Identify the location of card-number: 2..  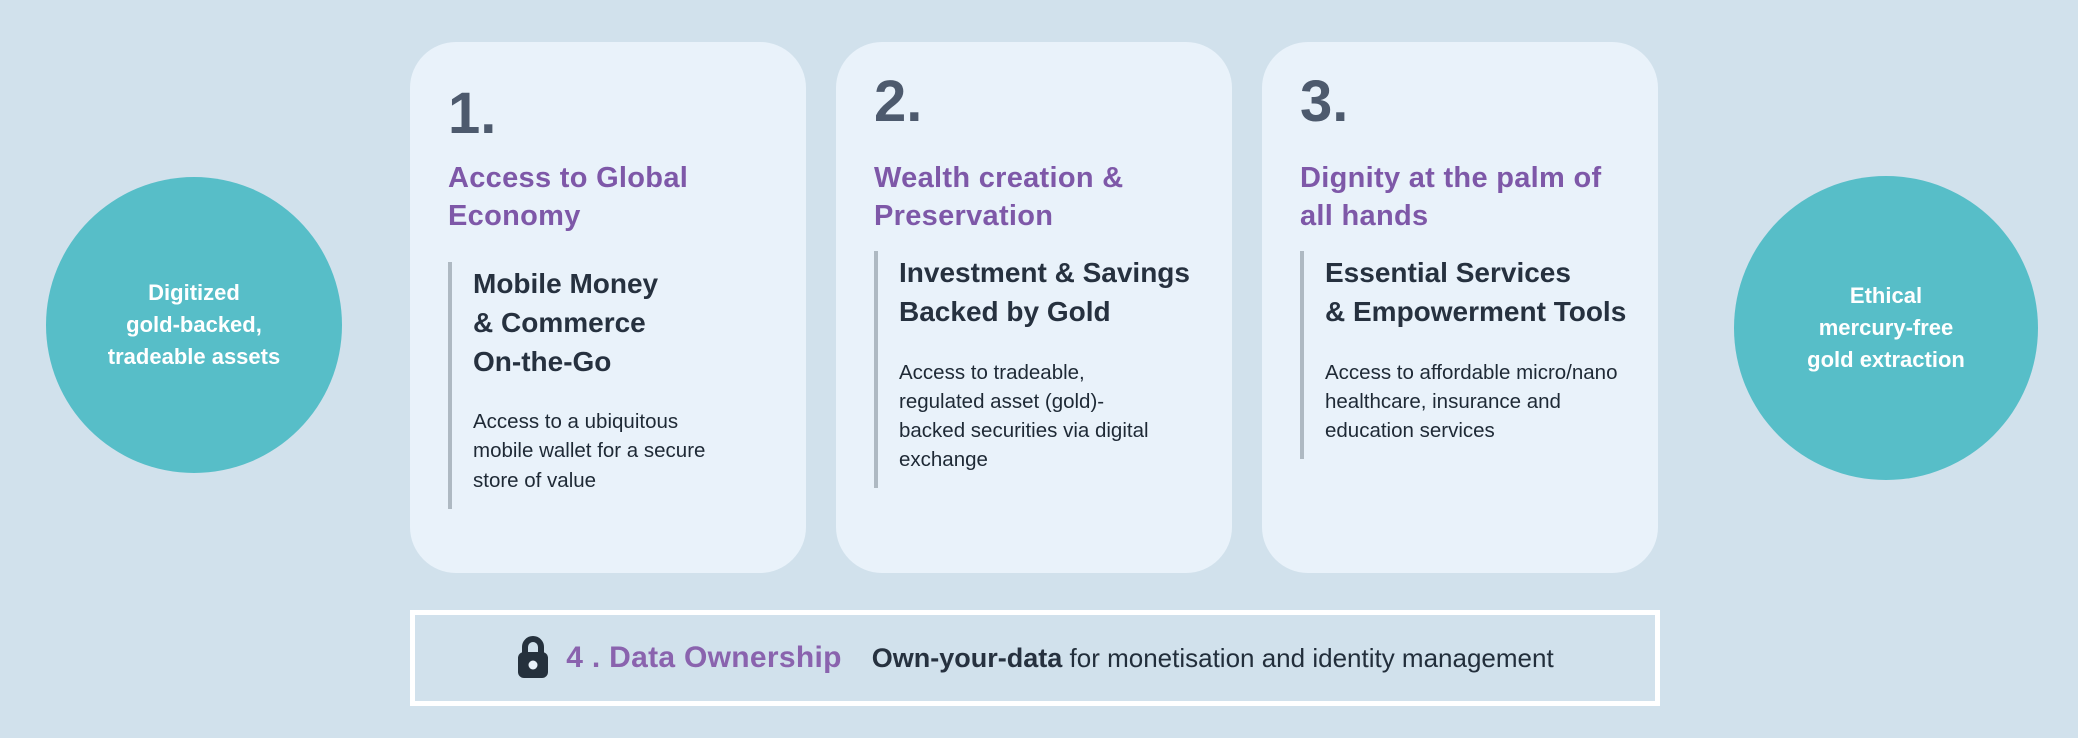
(898, 101).